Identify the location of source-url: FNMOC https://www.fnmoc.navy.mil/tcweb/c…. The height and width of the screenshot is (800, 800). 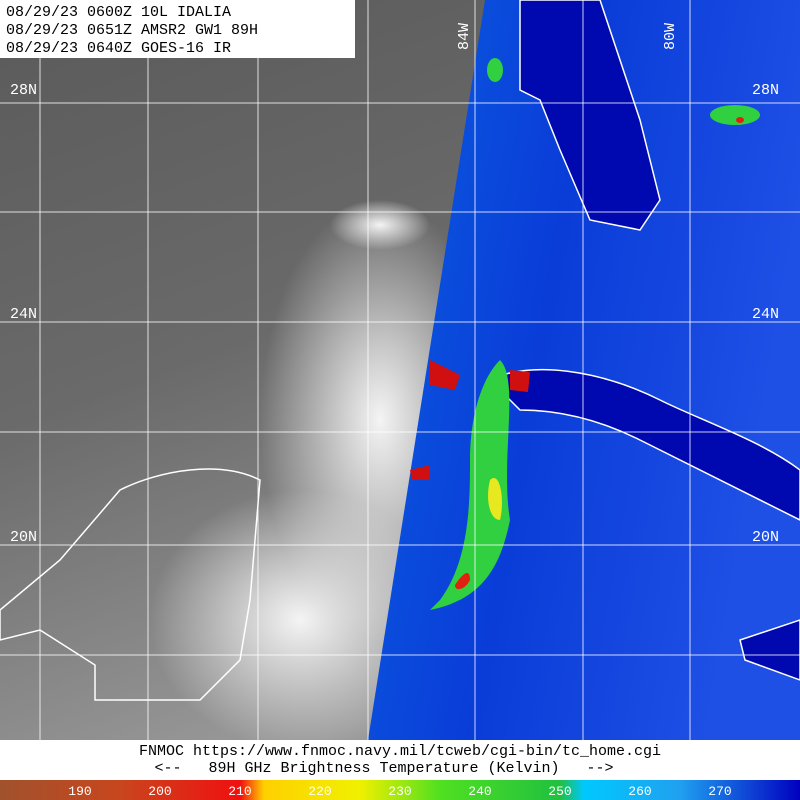
(400, 751).